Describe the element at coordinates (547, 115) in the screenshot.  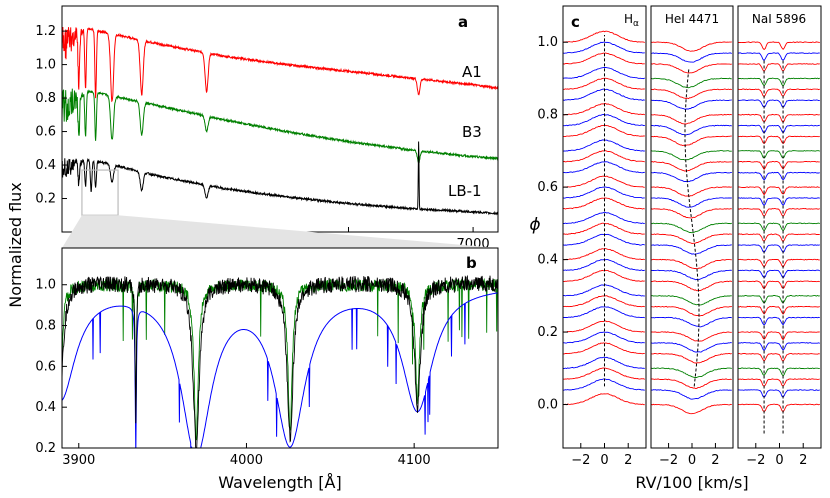
I see `y-tick-label-c: 0.8` at that location.